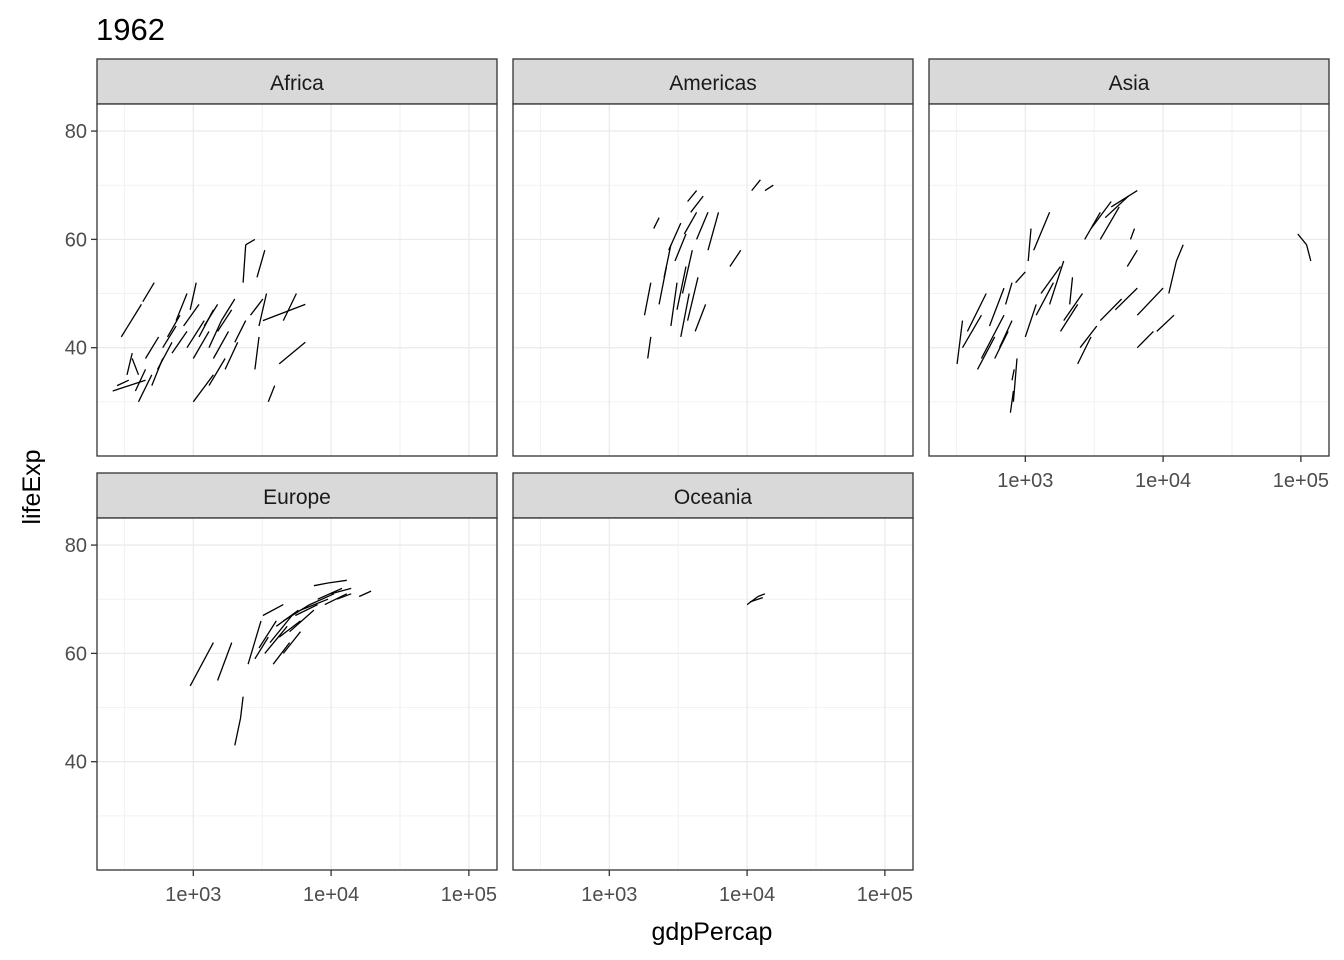 The height and width of the screenshot is (960, 1344). I want to click on panel-border-americas, so click(713, 280).